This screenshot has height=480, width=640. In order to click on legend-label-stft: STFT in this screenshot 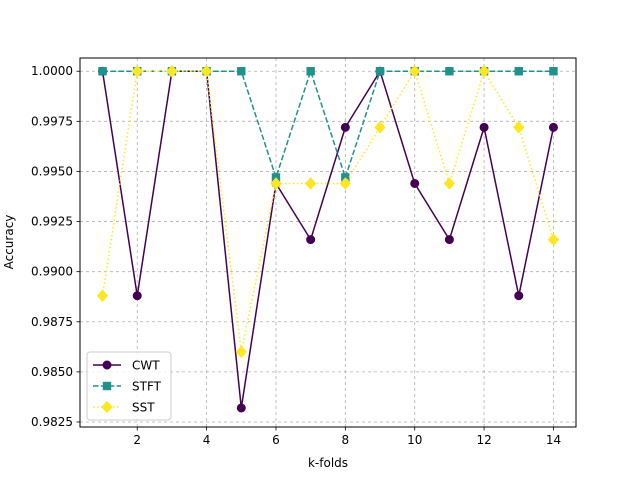, I will do `click(147, 387)`.